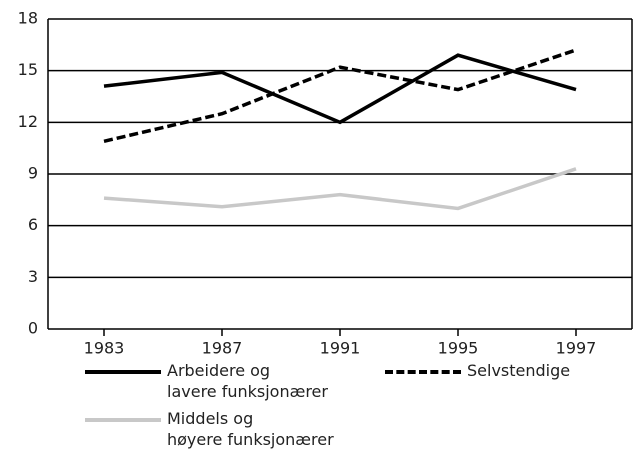 This screenshot has width=636, height=455. What do you see at coordinates (28, 69) in the screenshot?
I see `y-tick-label: 15` at bounding box center [28, 69].